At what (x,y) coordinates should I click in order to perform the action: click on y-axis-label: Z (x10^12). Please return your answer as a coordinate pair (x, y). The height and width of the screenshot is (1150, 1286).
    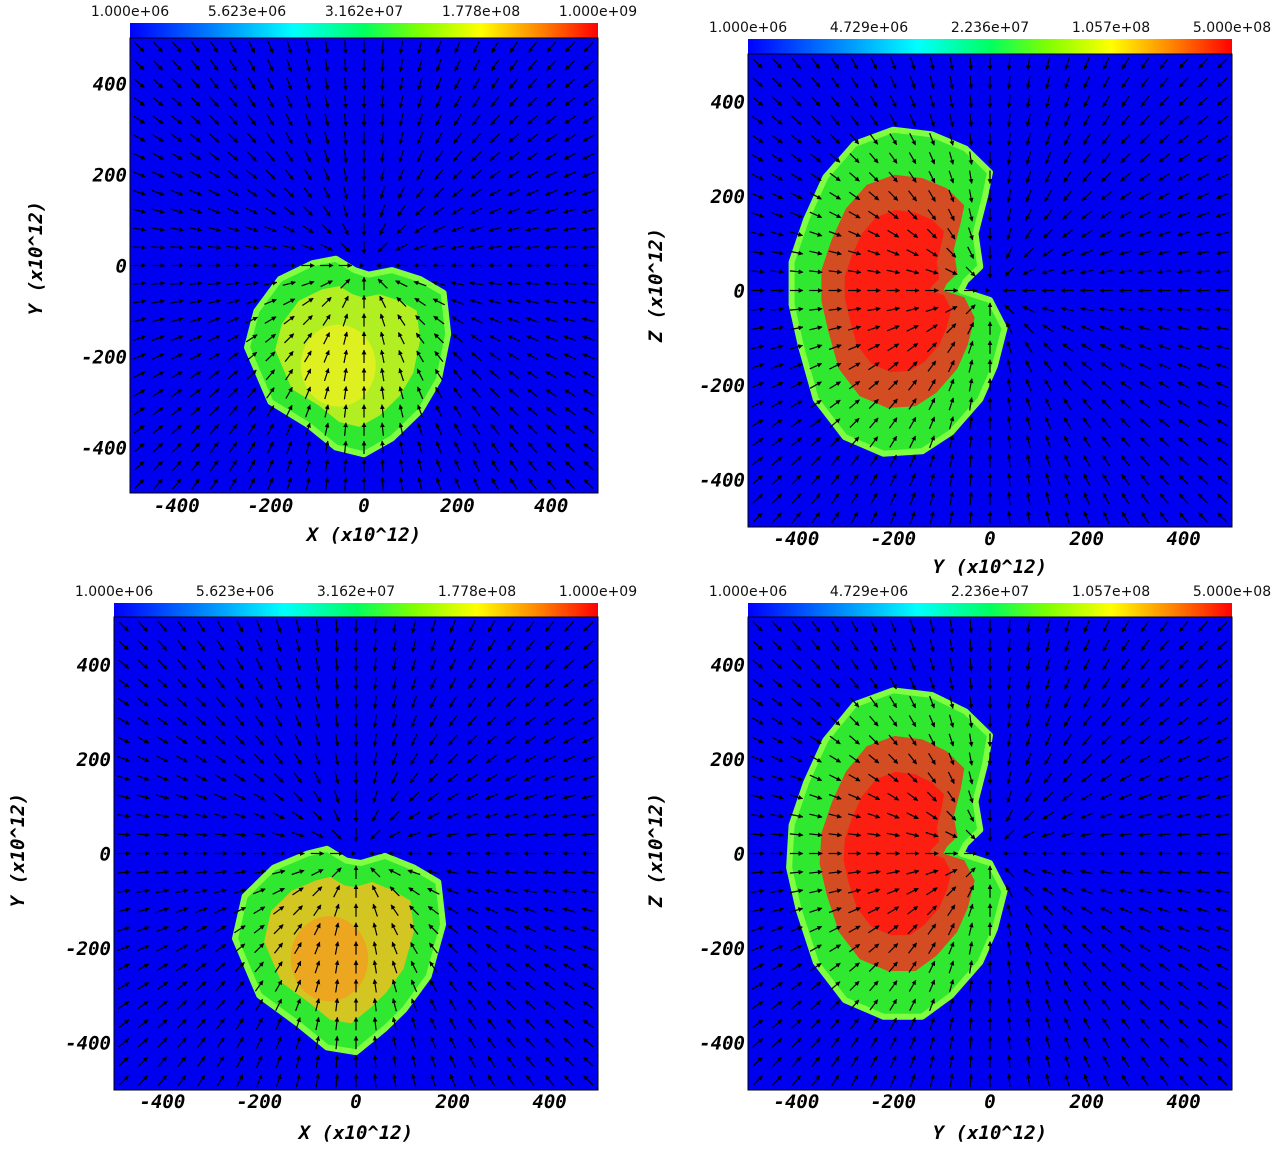
    Looking at the image, I should click on (656, 850).